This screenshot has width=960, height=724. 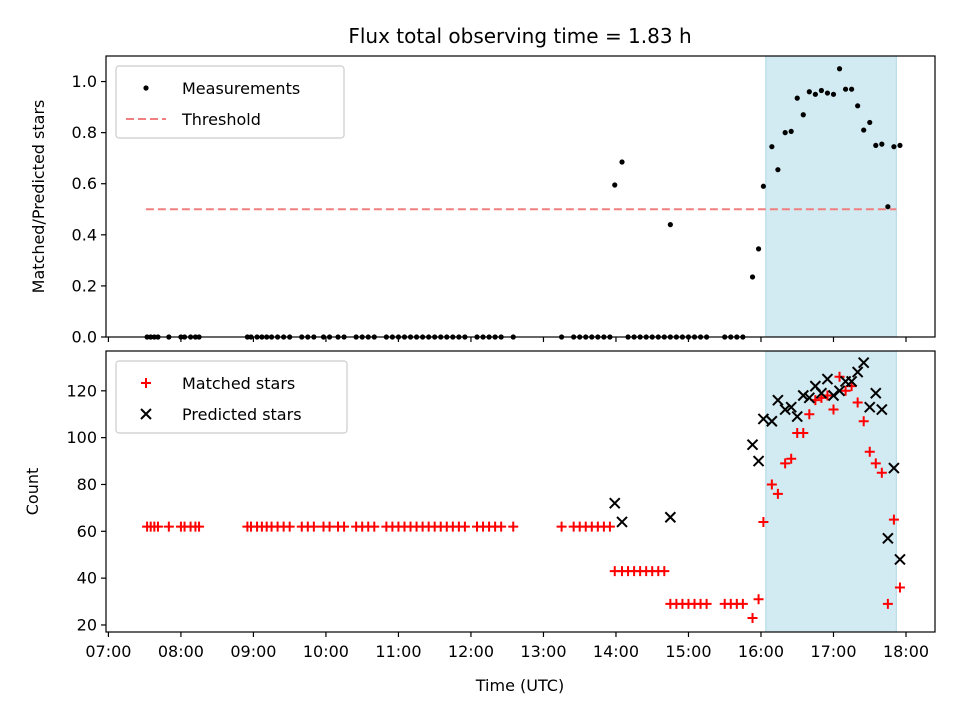 I want to click on x-tick-label: 18:00, so click(x=906, y=651).